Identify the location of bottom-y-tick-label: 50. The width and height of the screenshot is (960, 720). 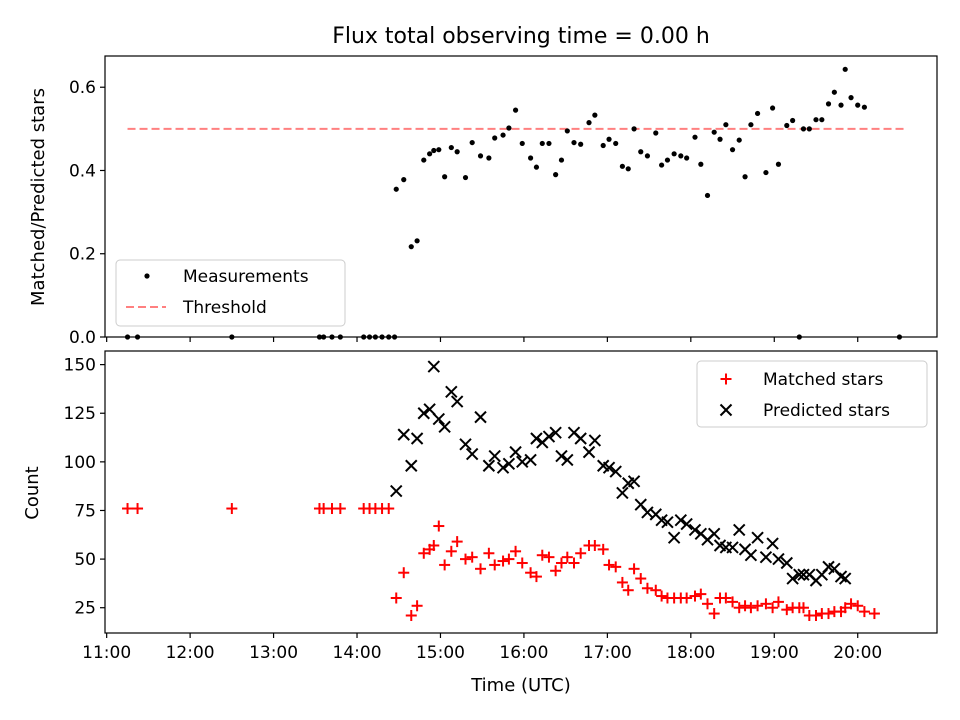
(85, 560).